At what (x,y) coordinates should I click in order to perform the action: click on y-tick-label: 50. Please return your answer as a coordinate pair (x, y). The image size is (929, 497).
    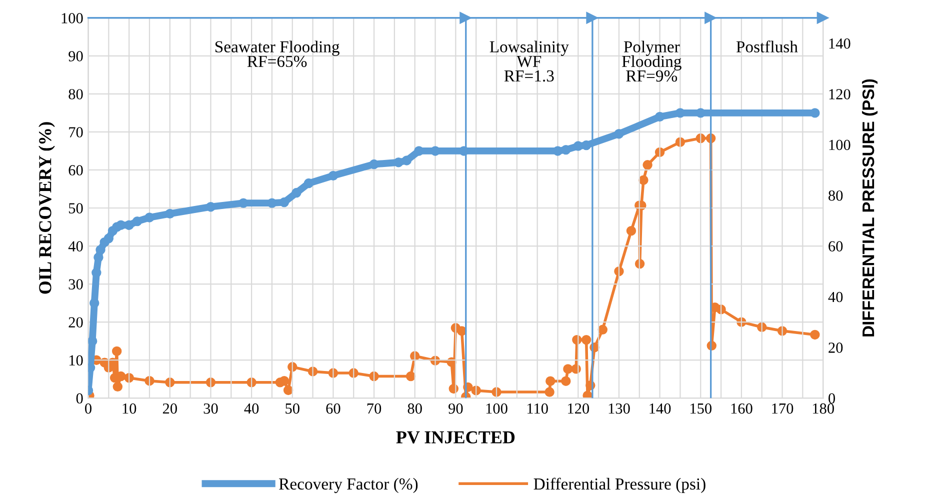
    Looking at the image, I should click on (76, 208).